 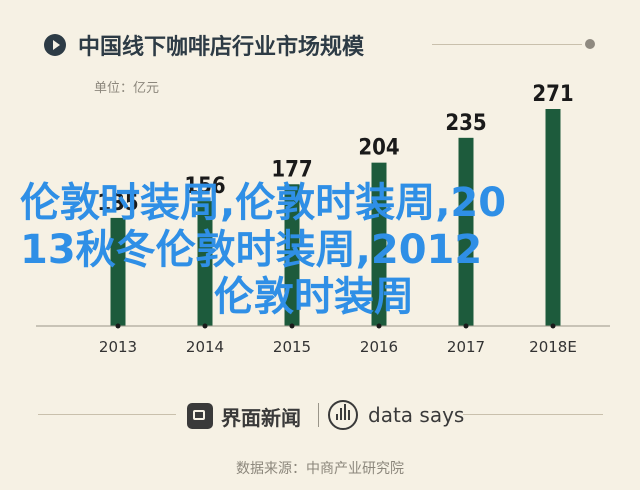 I want to click on bar-value-label: 177, so click(x=291, y=169).